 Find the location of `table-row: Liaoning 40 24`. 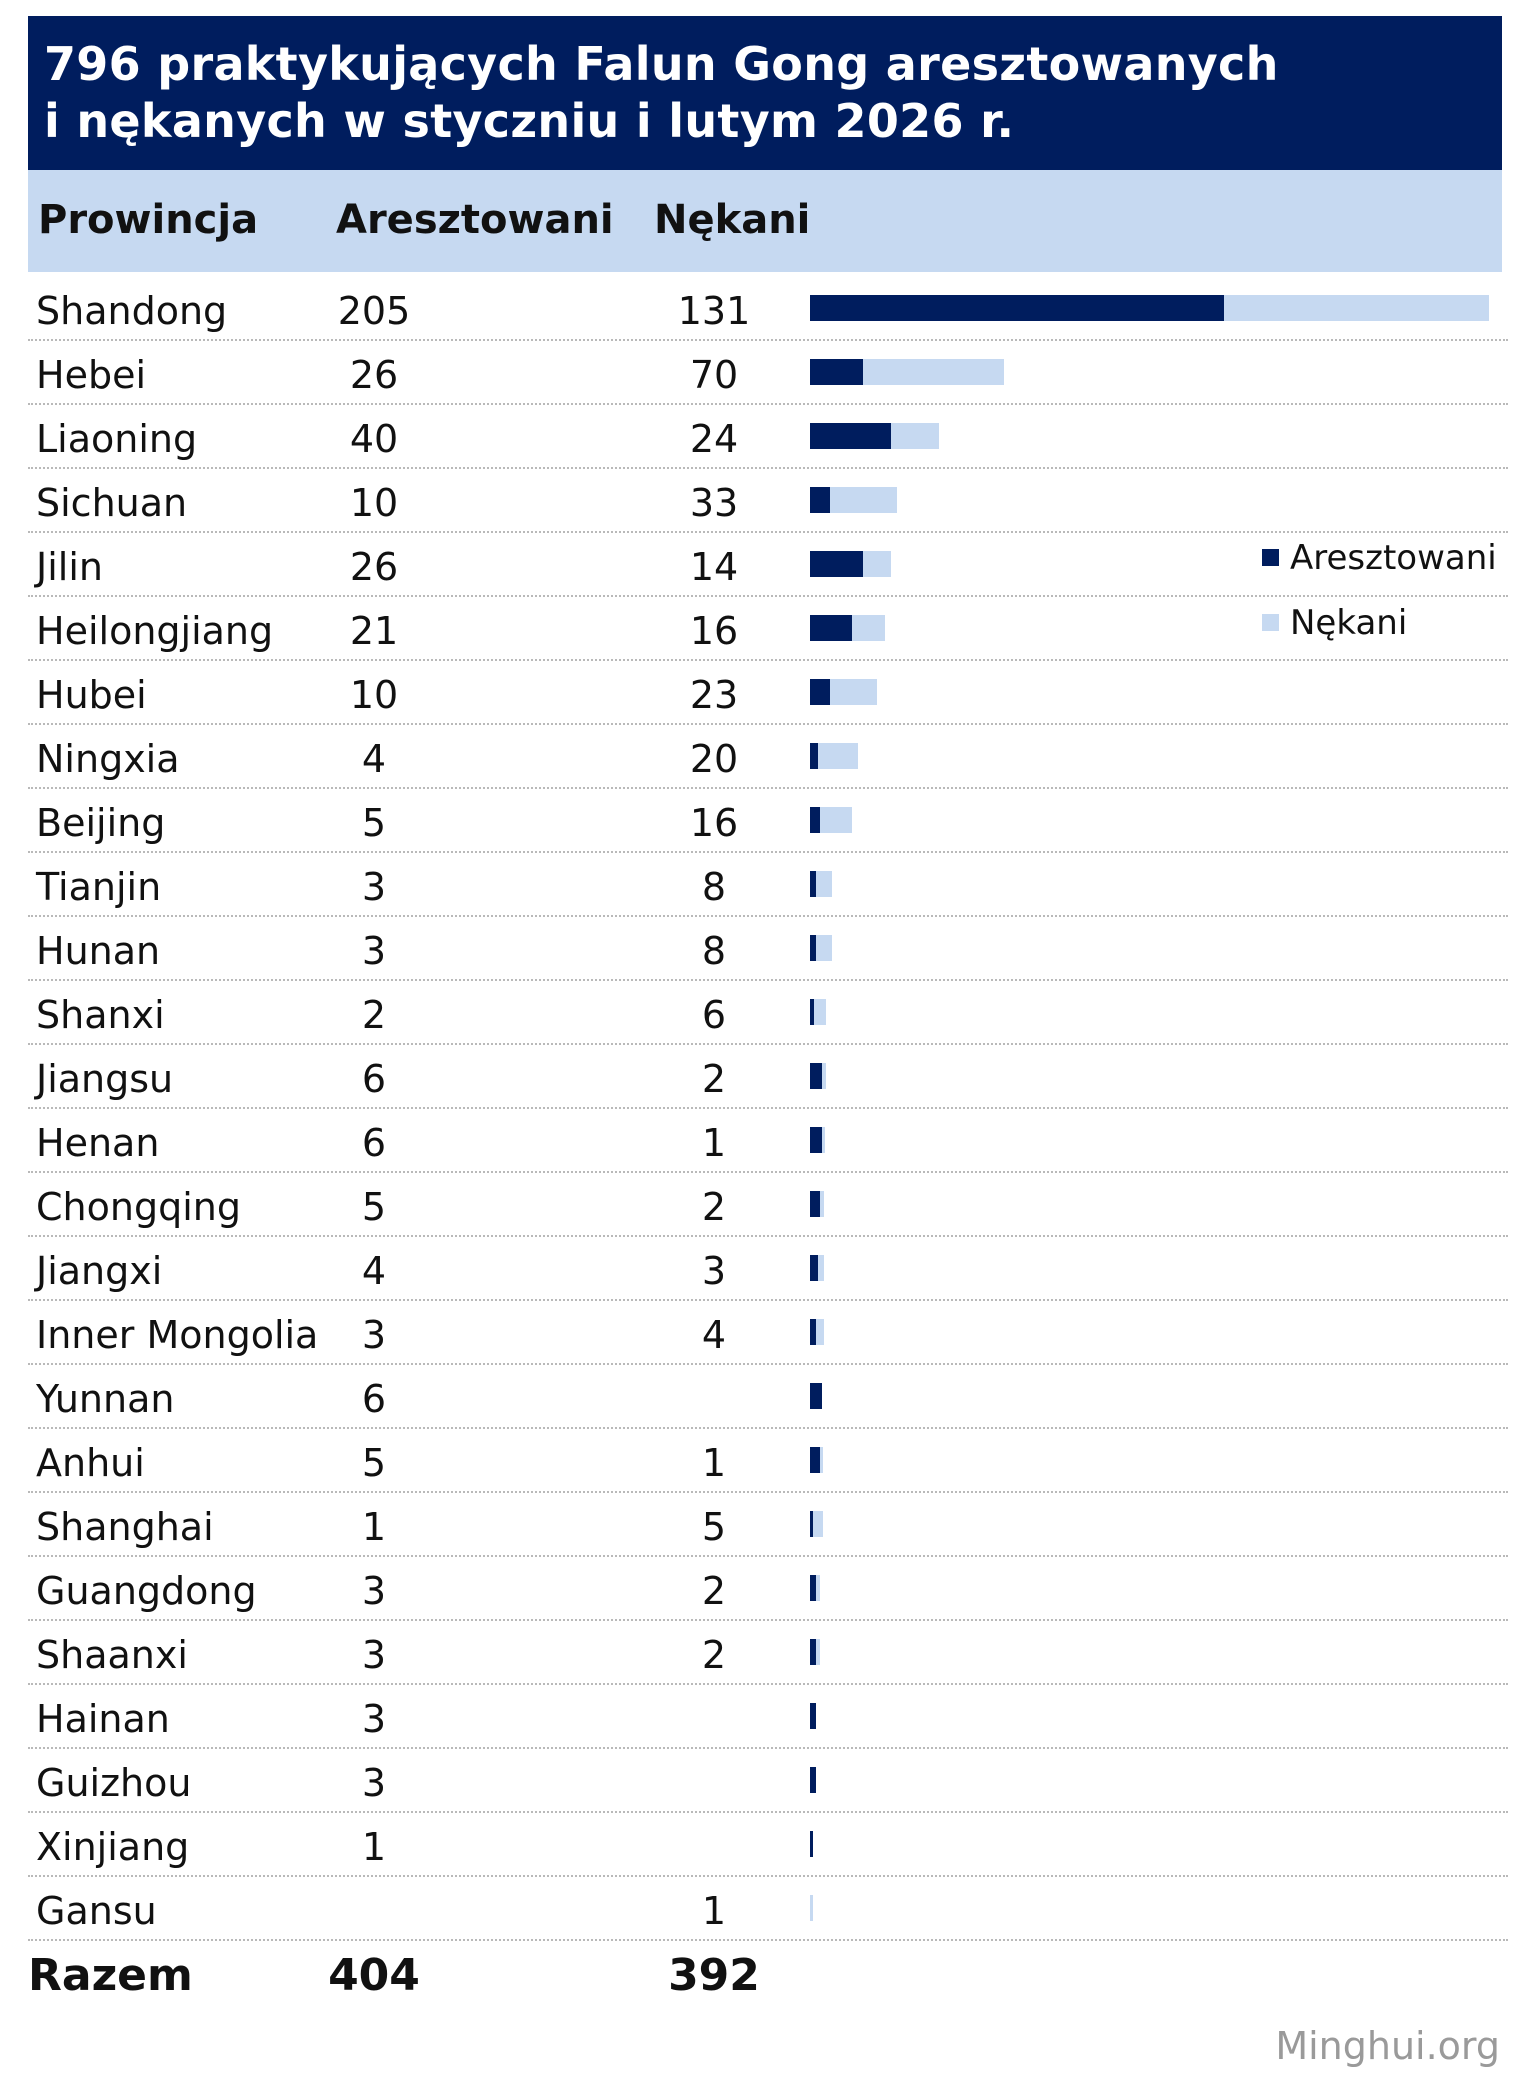

table-row: Liaoning 40 24 is located at coordinates (768, 437).